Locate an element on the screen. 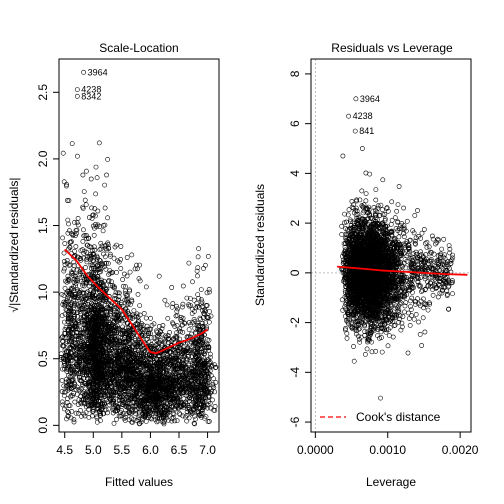 The image size is (504, 504). chart-title: Scale-Location is located at coordinates (138, 48).